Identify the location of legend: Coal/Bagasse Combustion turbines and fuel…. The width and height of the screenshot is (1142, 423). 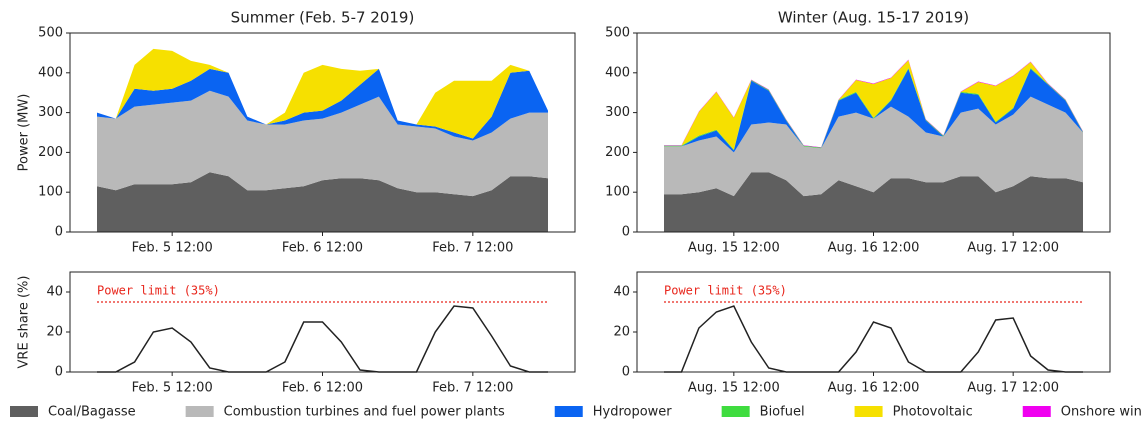
(576, 412).